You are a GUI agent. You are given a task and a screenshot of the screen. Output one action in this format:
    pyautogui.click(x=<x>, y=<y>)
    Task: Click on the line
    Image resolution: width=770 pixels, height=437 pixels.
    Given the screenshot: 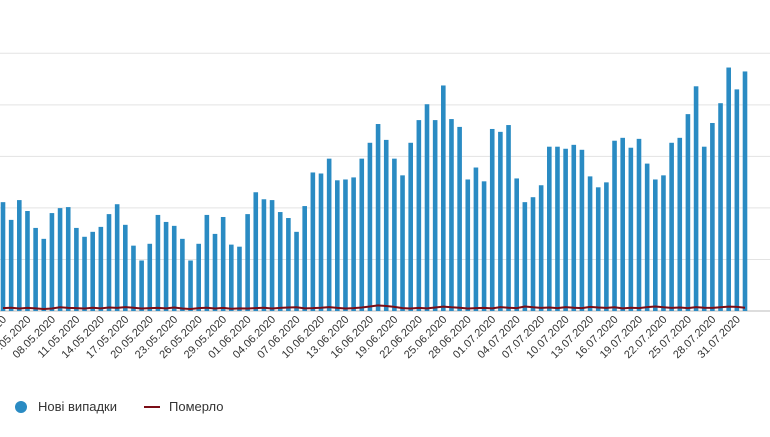 What is the action you would take?
    pyautogui.click(x=374, y=307)
    